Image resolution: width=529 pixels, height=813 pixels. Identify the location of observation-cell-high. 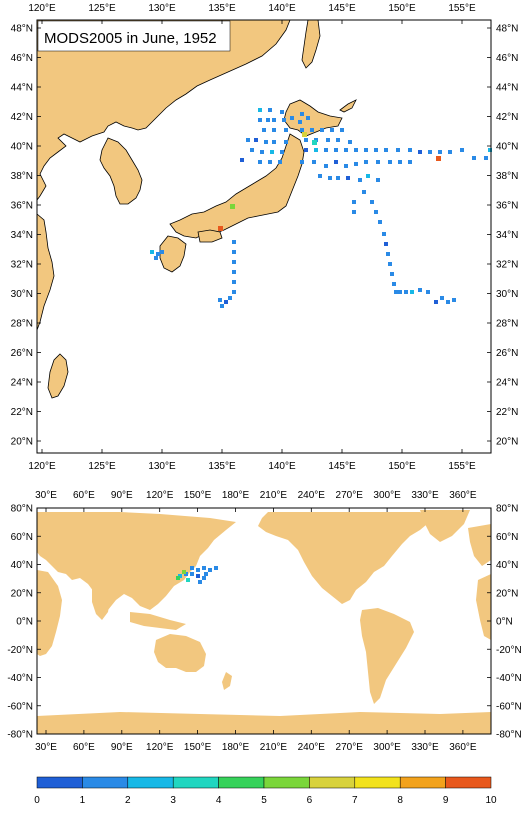
(438, 158).